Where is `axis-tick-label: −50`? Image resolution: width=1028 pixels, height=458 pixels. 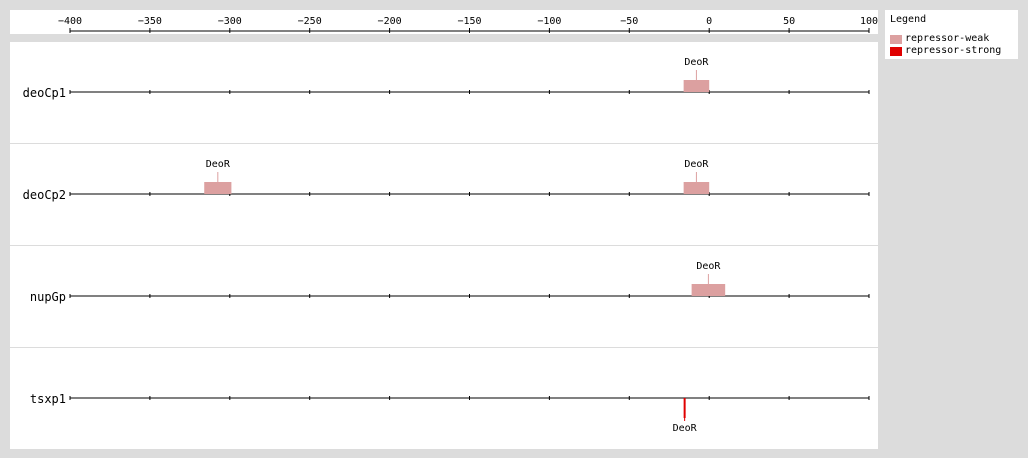
axis-tick-label: −50 is located at coordinates (629, 21).